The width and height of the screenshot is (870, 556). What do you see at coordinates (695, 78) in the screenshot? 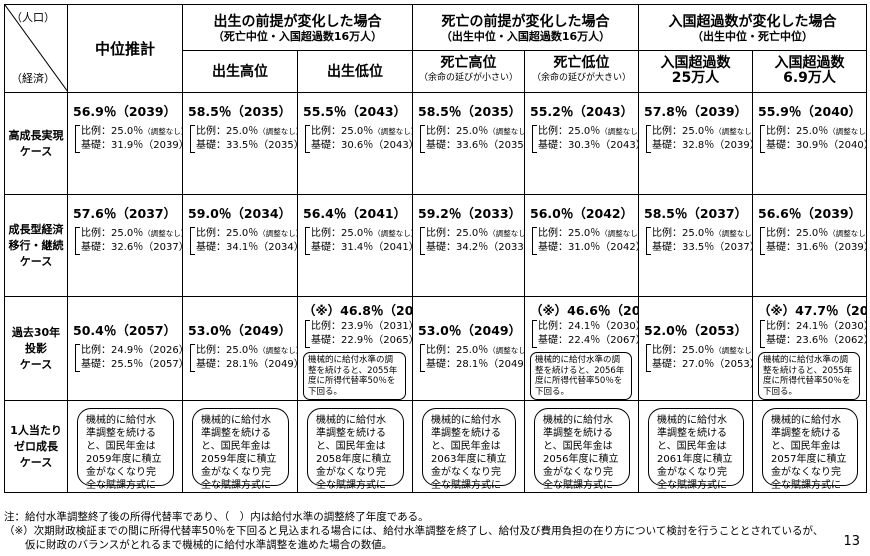
I see `subheader-line2: 25万人` at bounding box center [695, 78].